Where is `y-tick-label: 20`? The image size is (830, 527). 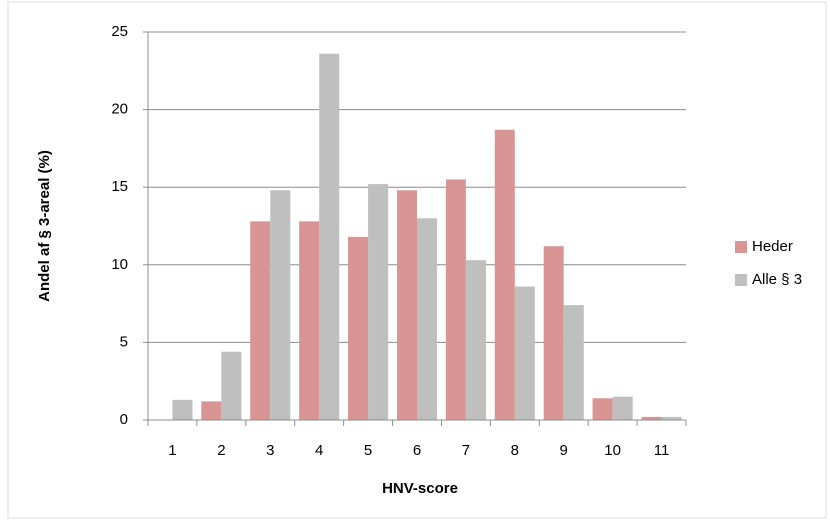 y-tick-label: 20 is located at coordinates (119, 109).